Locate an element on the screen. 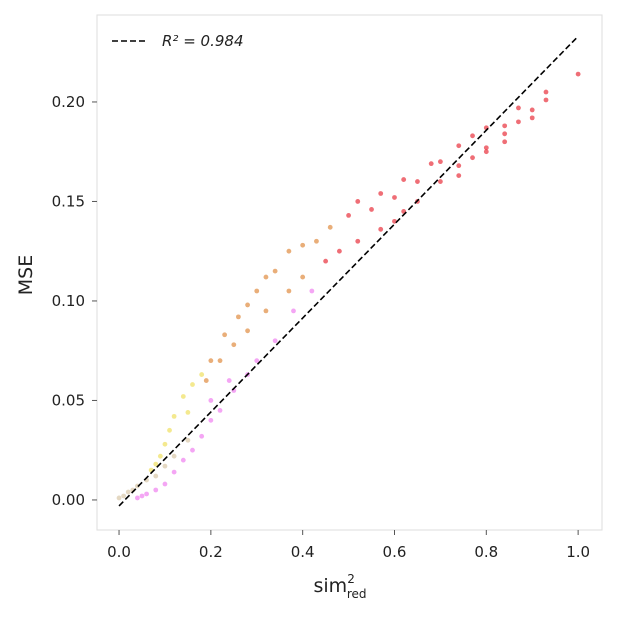  x-tick-label: 0.8 is located at coordinates (486, 552).